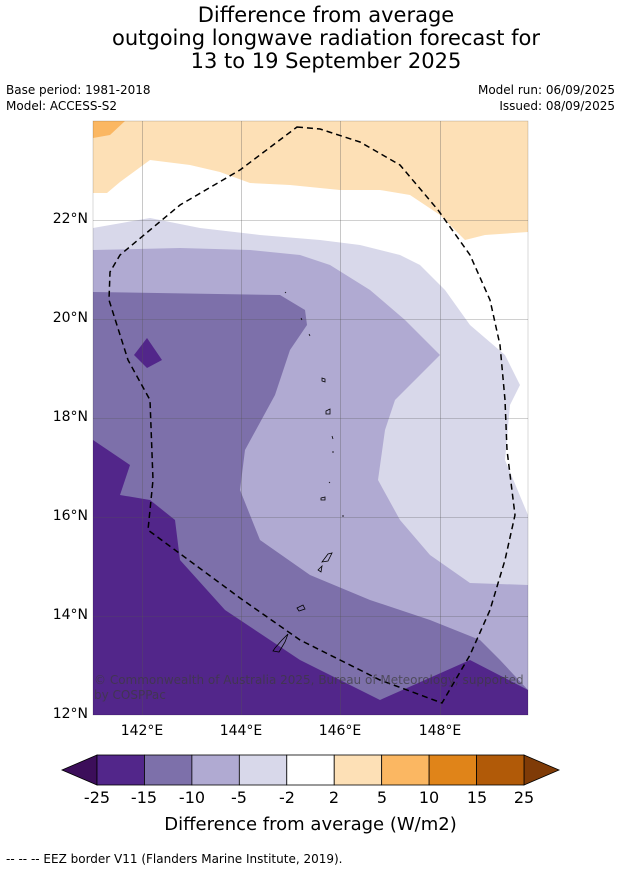 This screenshot has width=621, height=873. I want to click on colorbar-tick-7: 10, so click(429, 797).